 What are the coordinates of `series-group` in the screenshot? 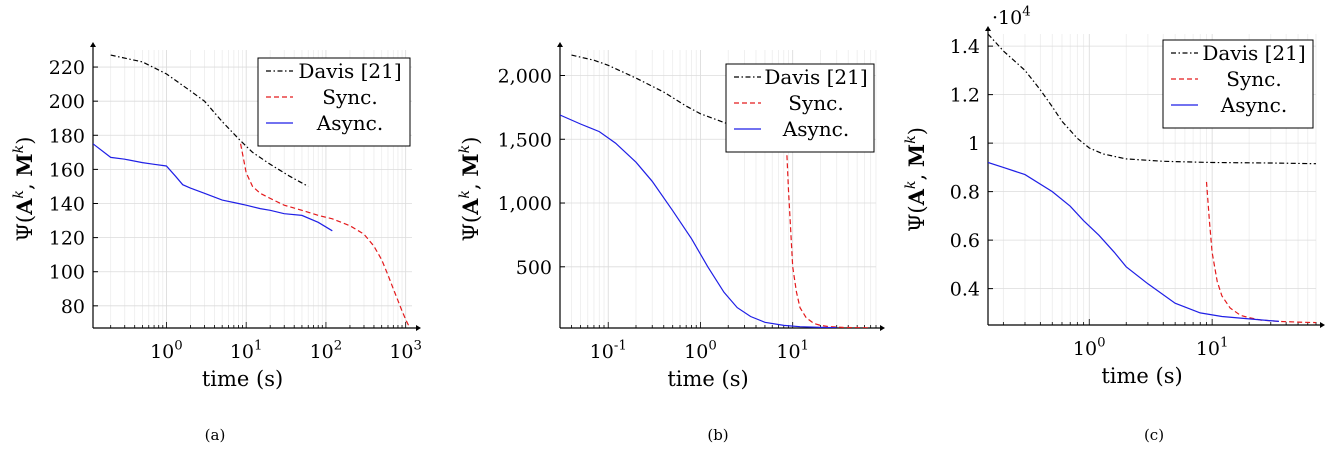 It's located at (251, 190).